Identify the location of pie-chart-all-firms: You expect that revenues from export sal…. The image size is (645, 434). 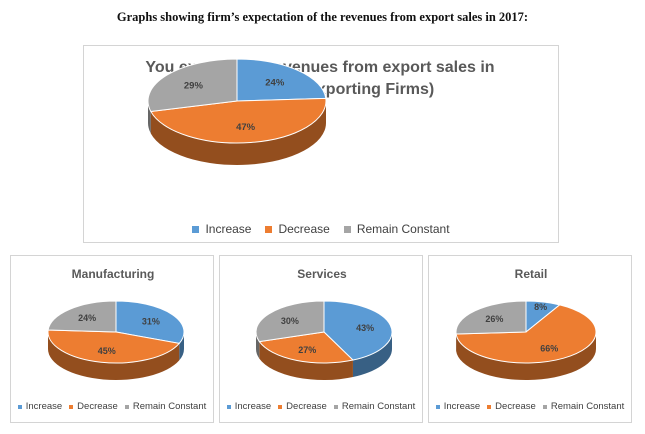
(320, 112).